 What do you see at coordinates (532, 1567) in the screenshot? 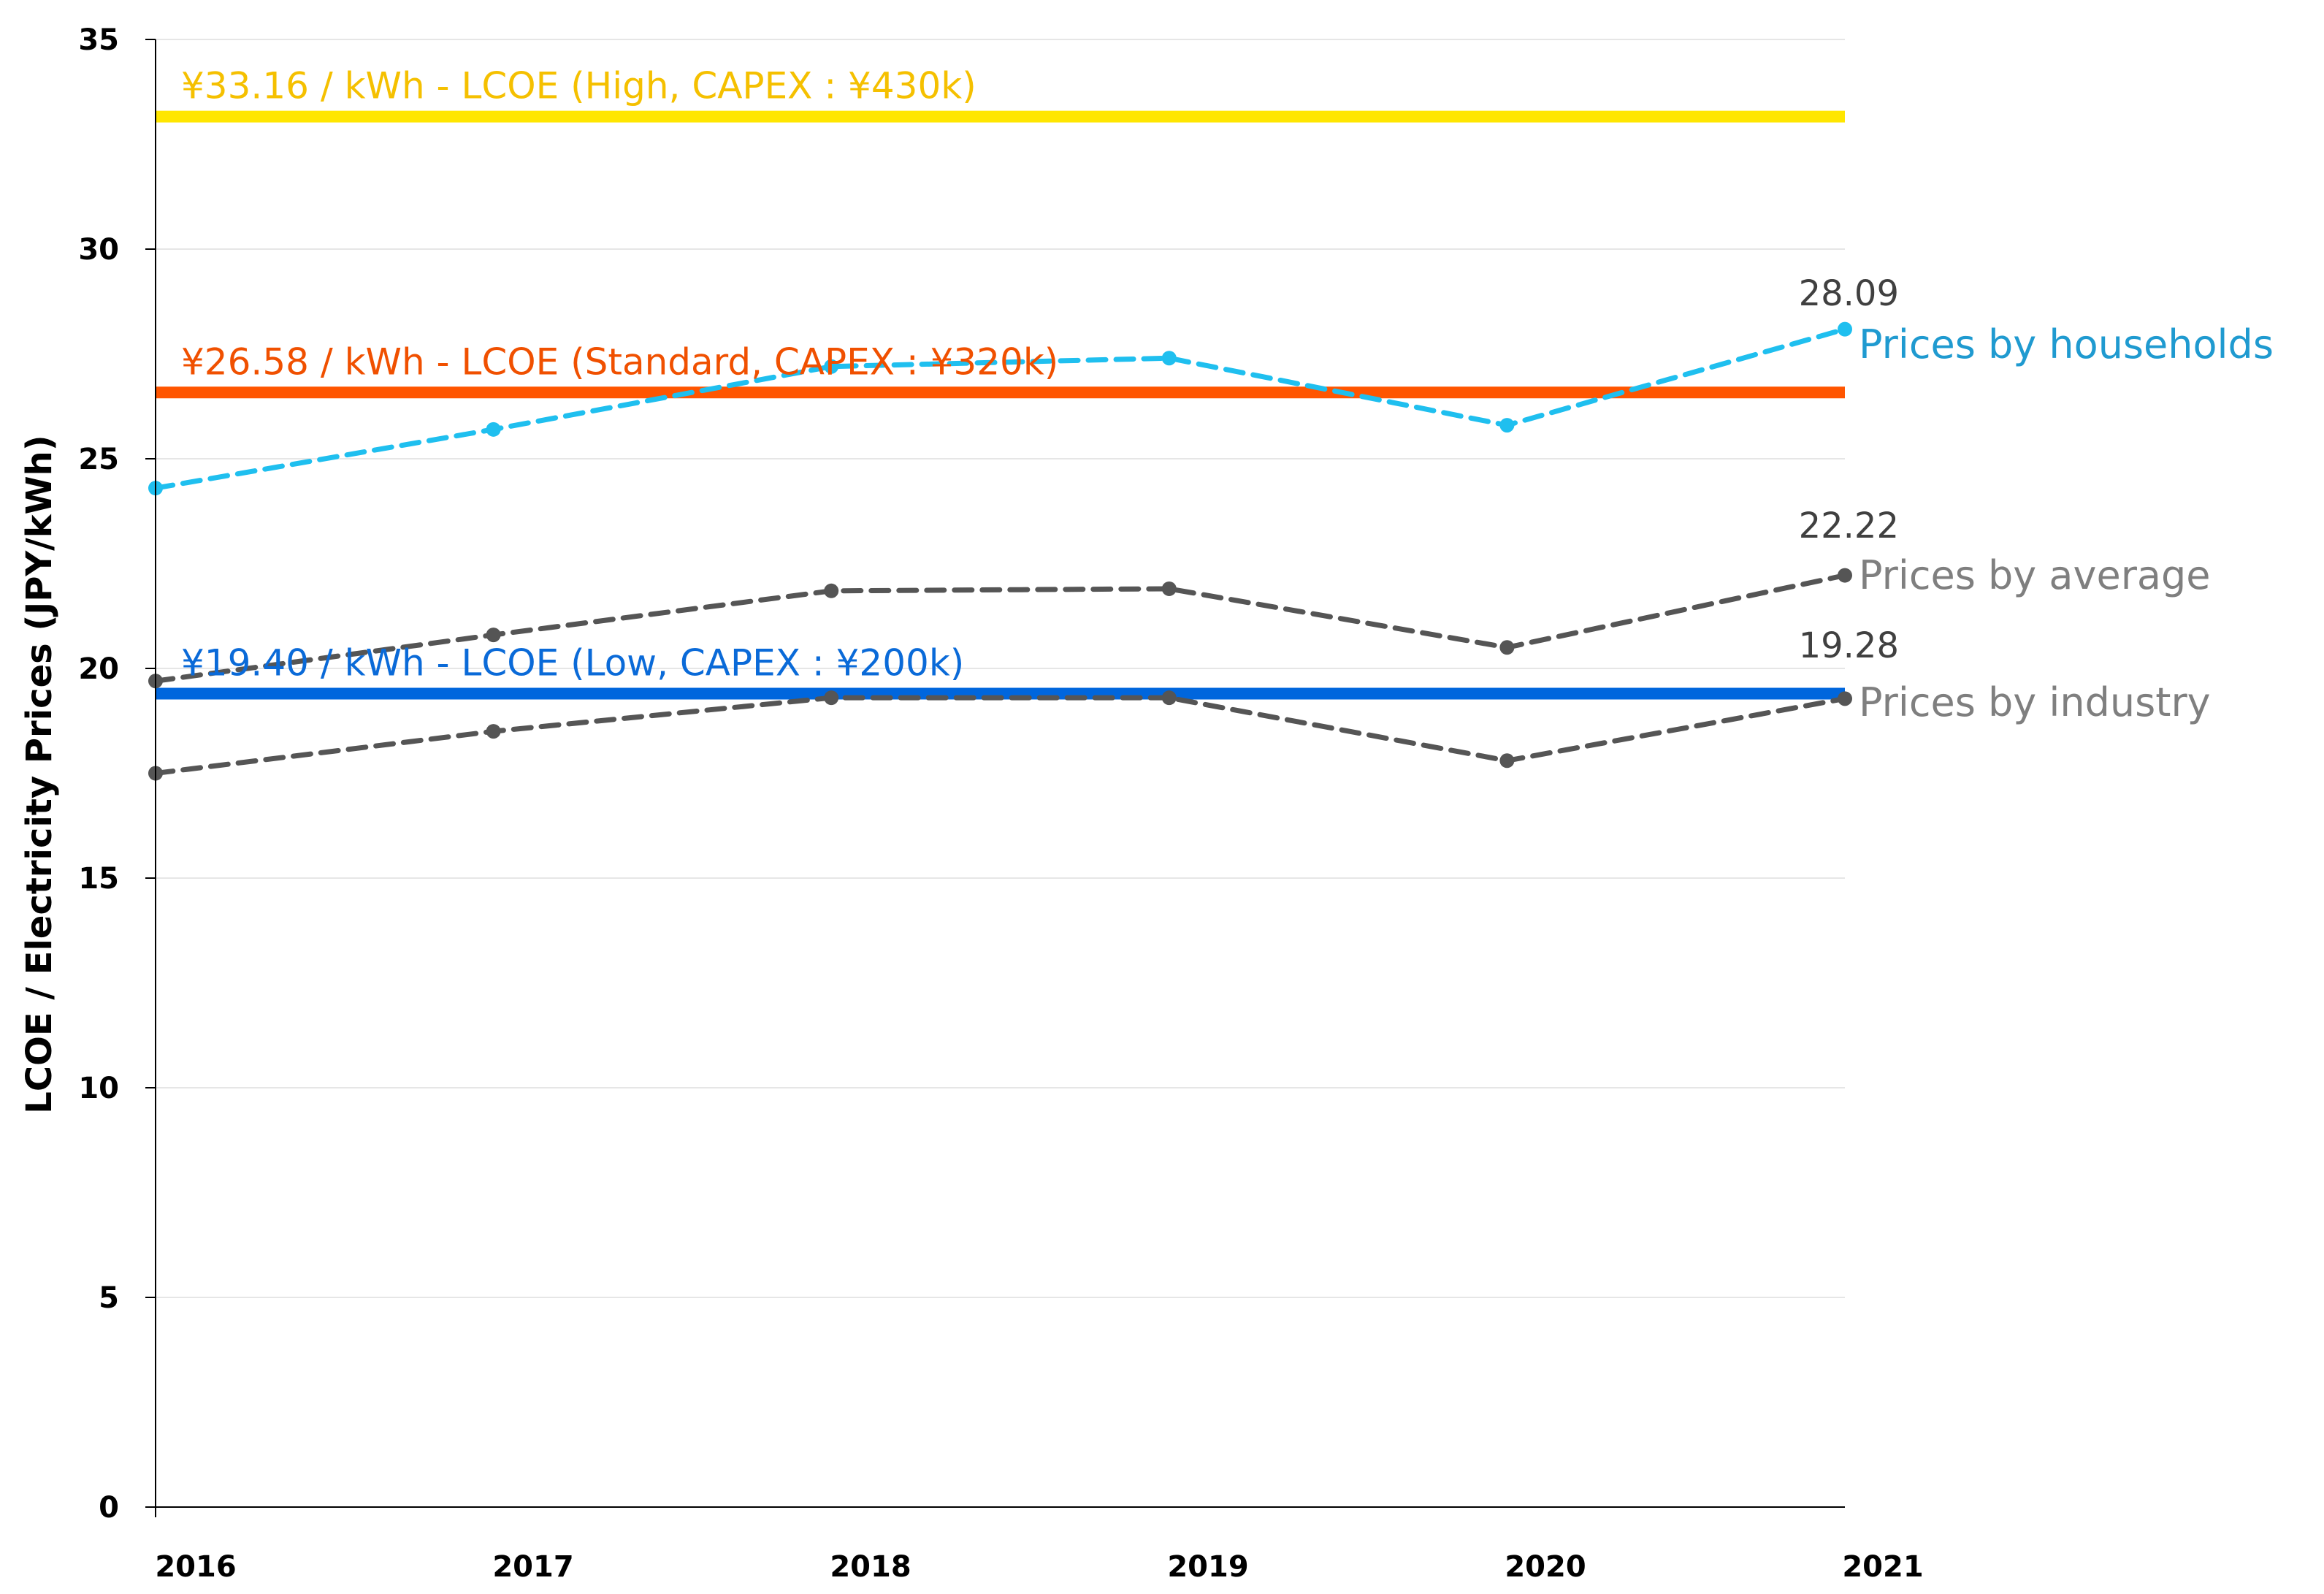
I see `x-tick-label: 2017` at bounding box center [532, 1567].